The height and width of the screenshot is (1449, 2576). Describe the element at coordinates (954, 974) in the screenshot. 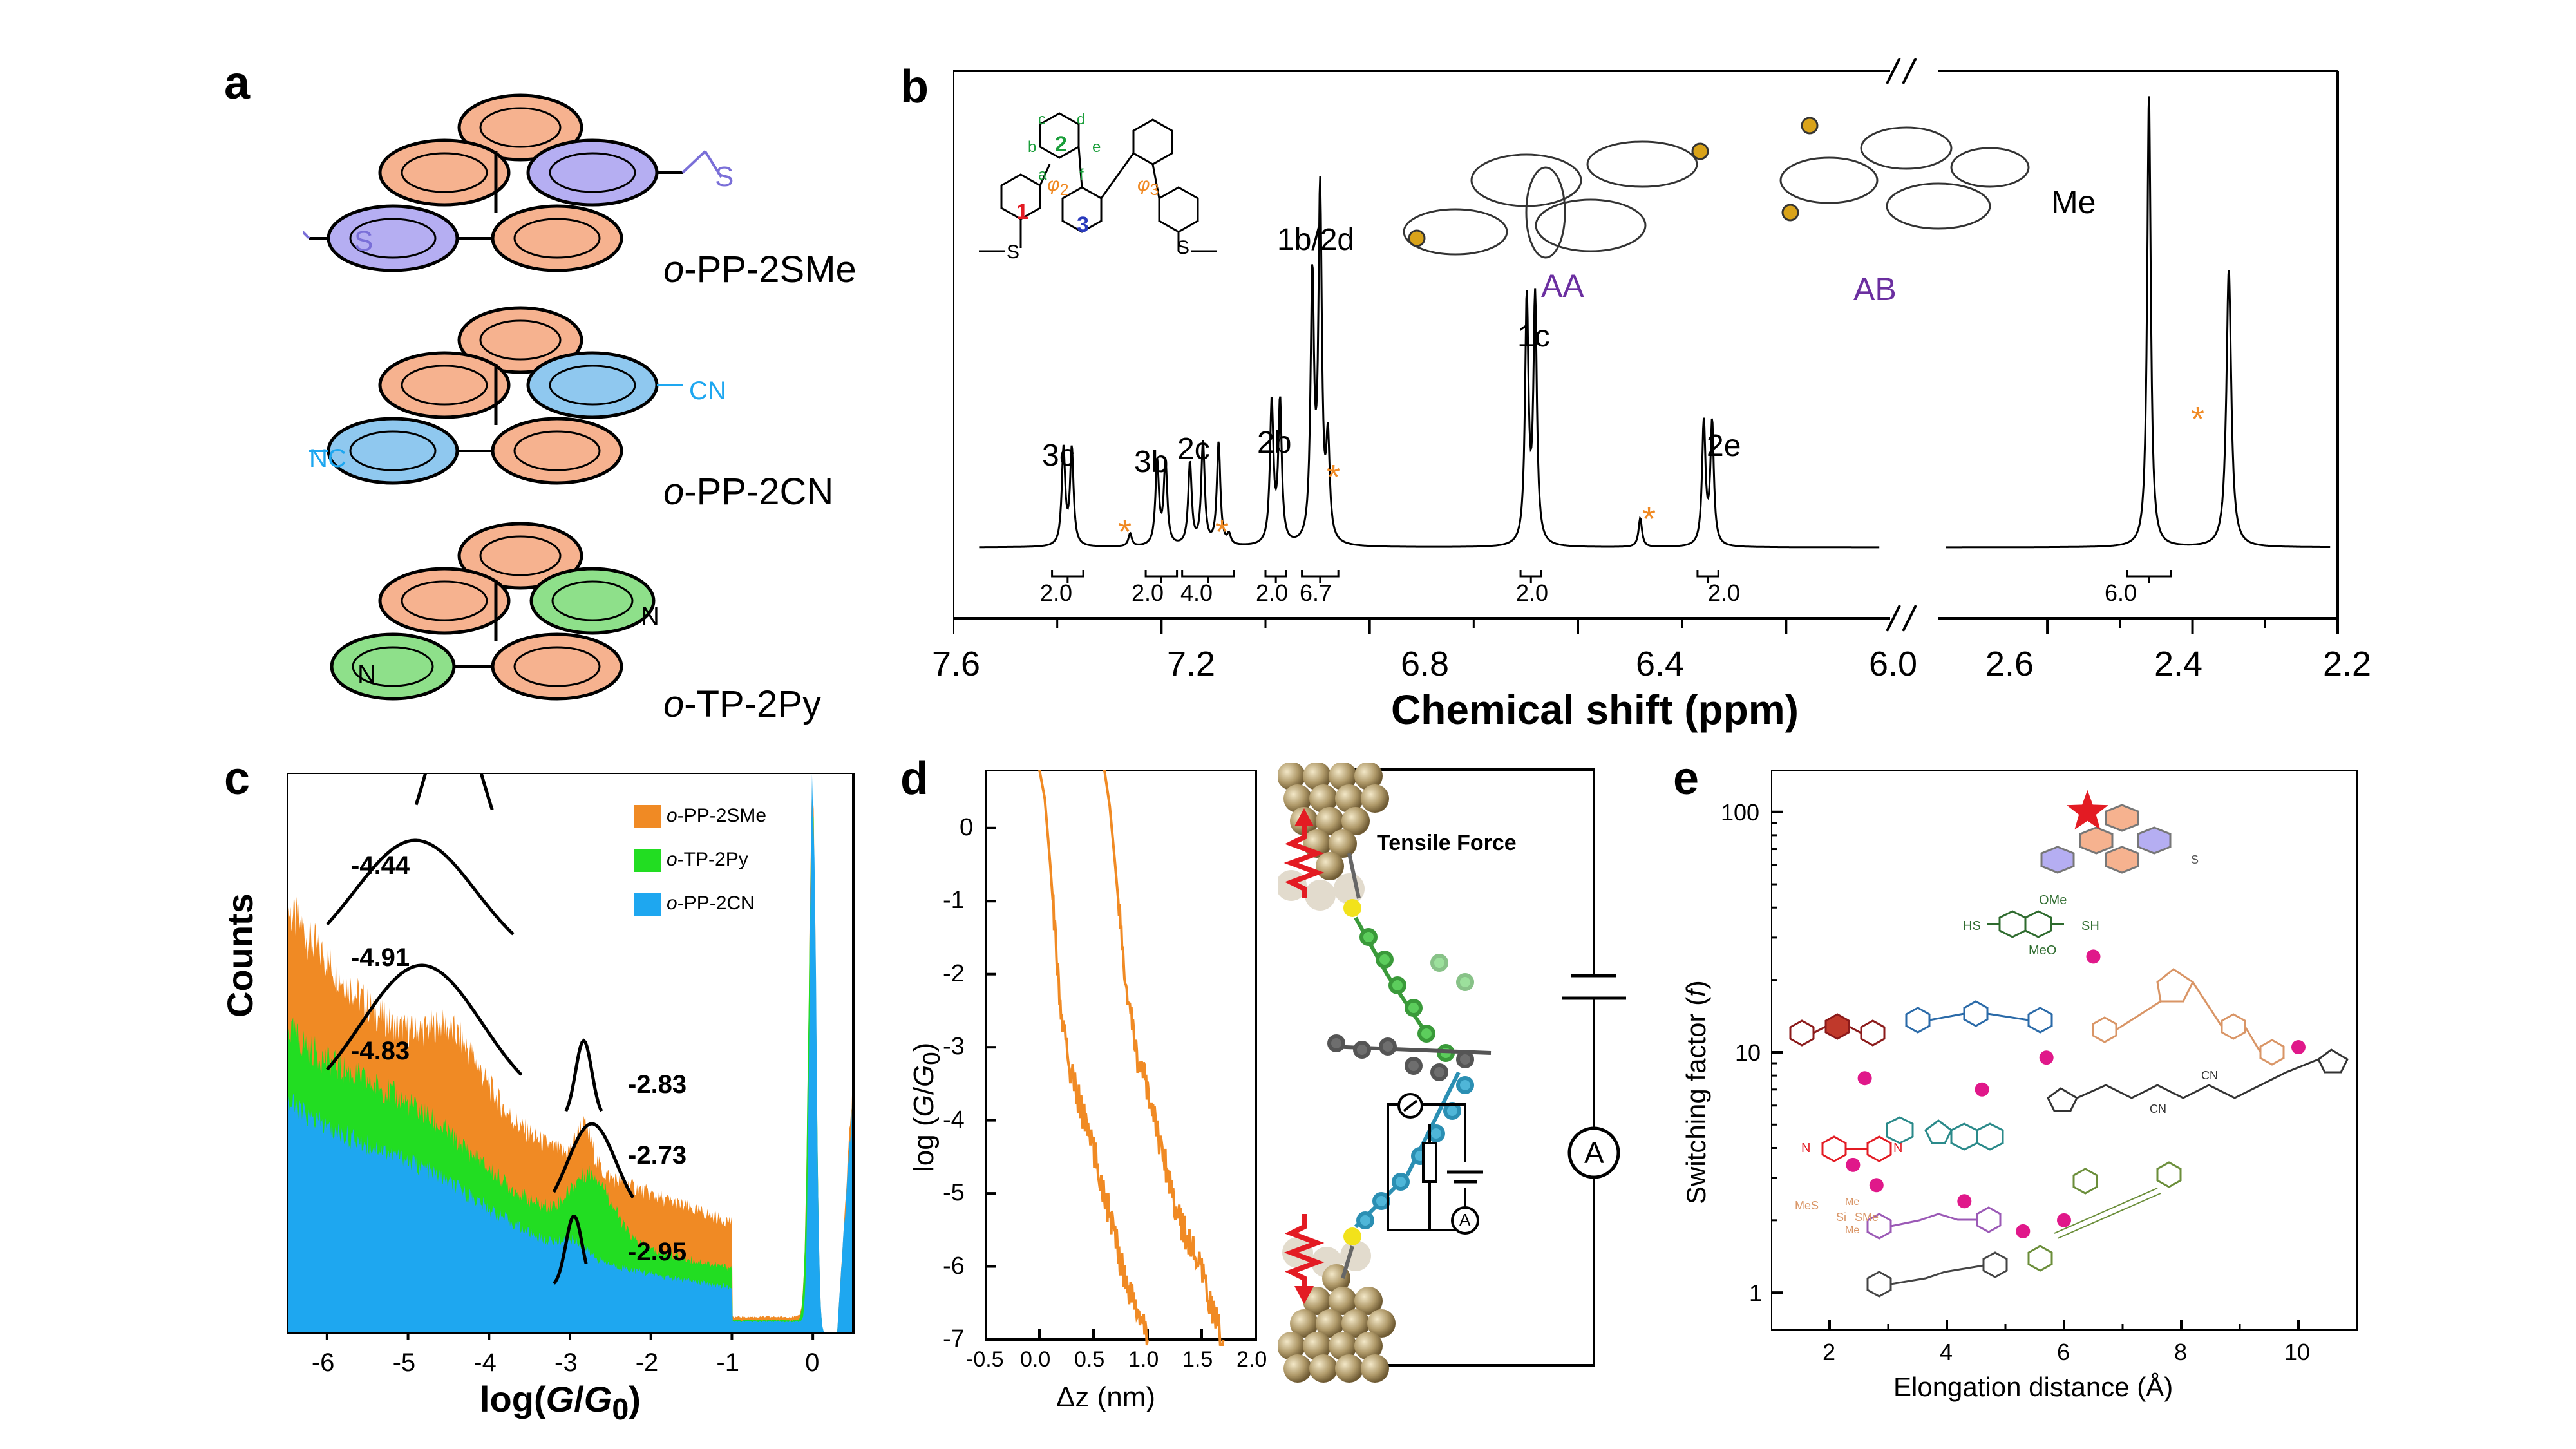

I see `trace-ytick-label: -2` at that location.